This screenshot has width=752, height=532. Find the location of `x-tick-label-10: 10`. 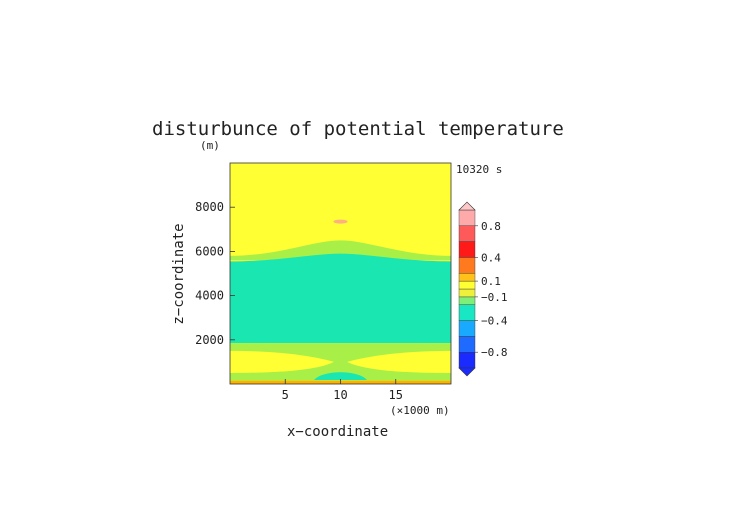

x-tick-label-10: 10 is located at coordinates (340, 395).